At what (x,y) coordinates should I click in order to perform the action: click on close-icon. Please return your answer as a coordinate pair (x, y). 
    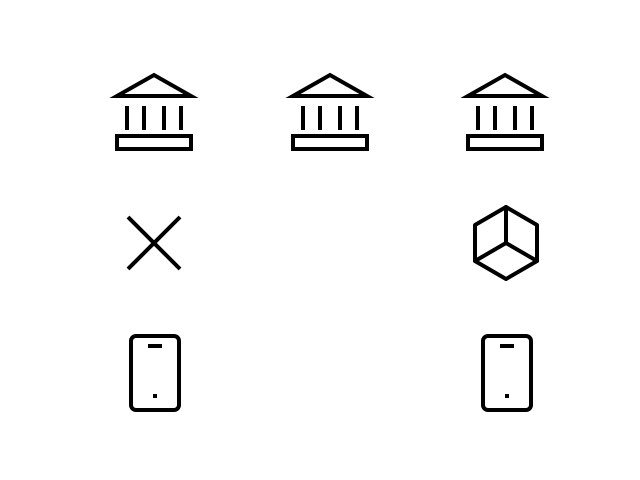
    Looking at the image, I should click on (154, 243).